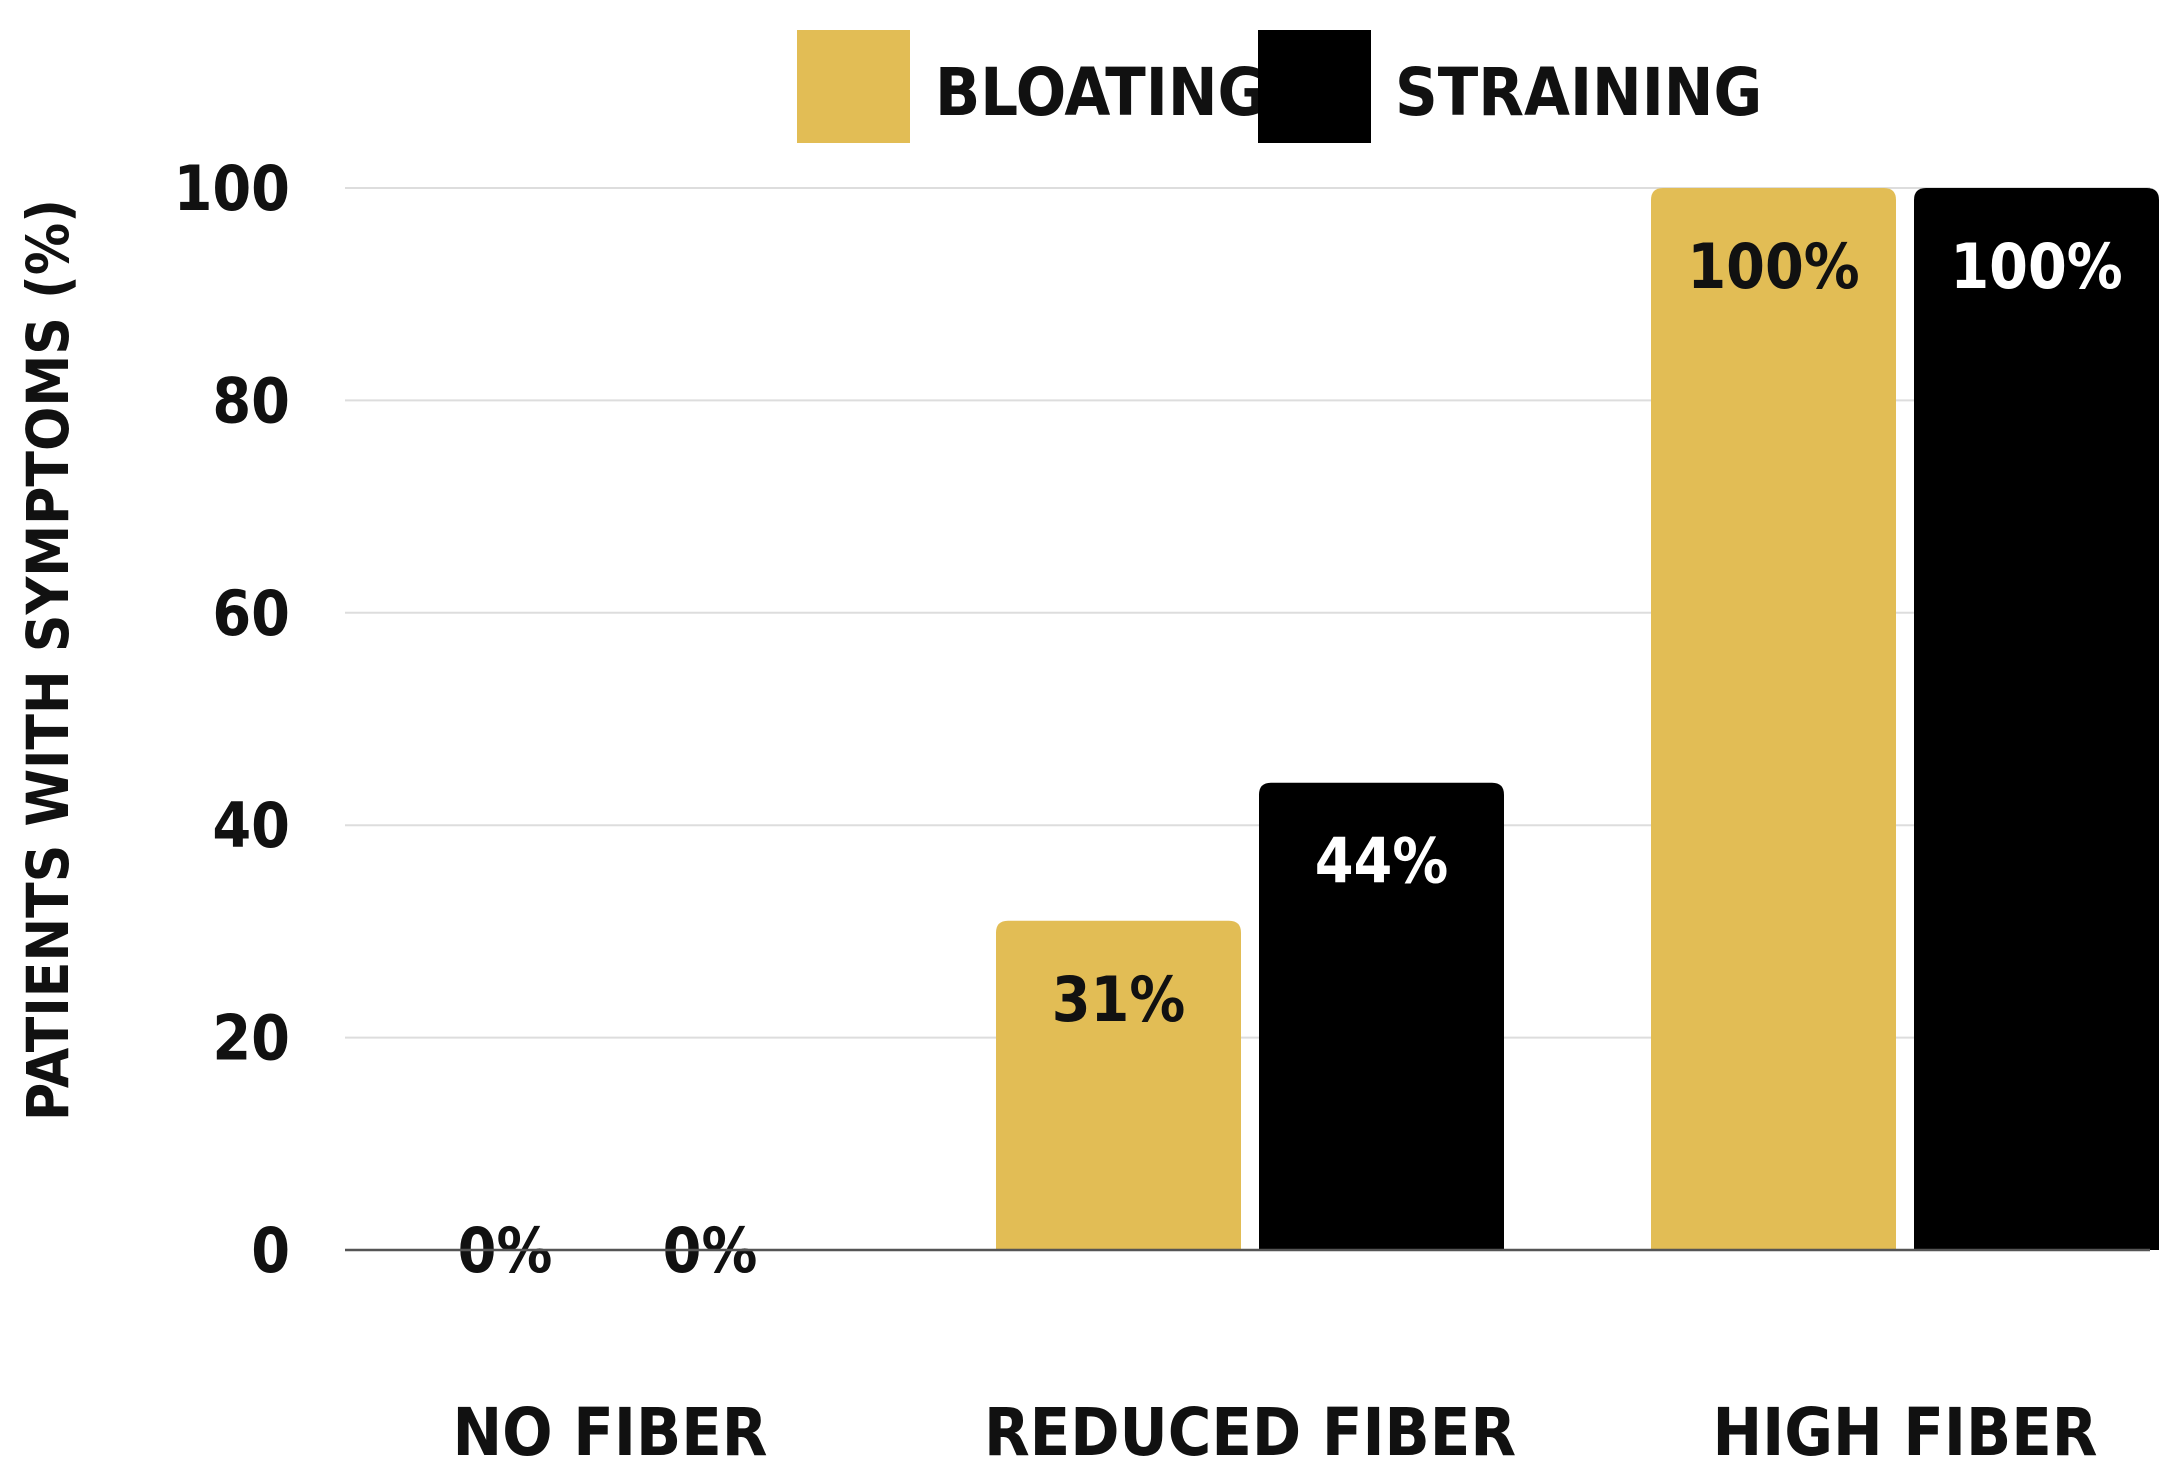 This screenshot has width=2170, height=1475. I want to click on legend-label: BLOATING, so click(1100, 92).